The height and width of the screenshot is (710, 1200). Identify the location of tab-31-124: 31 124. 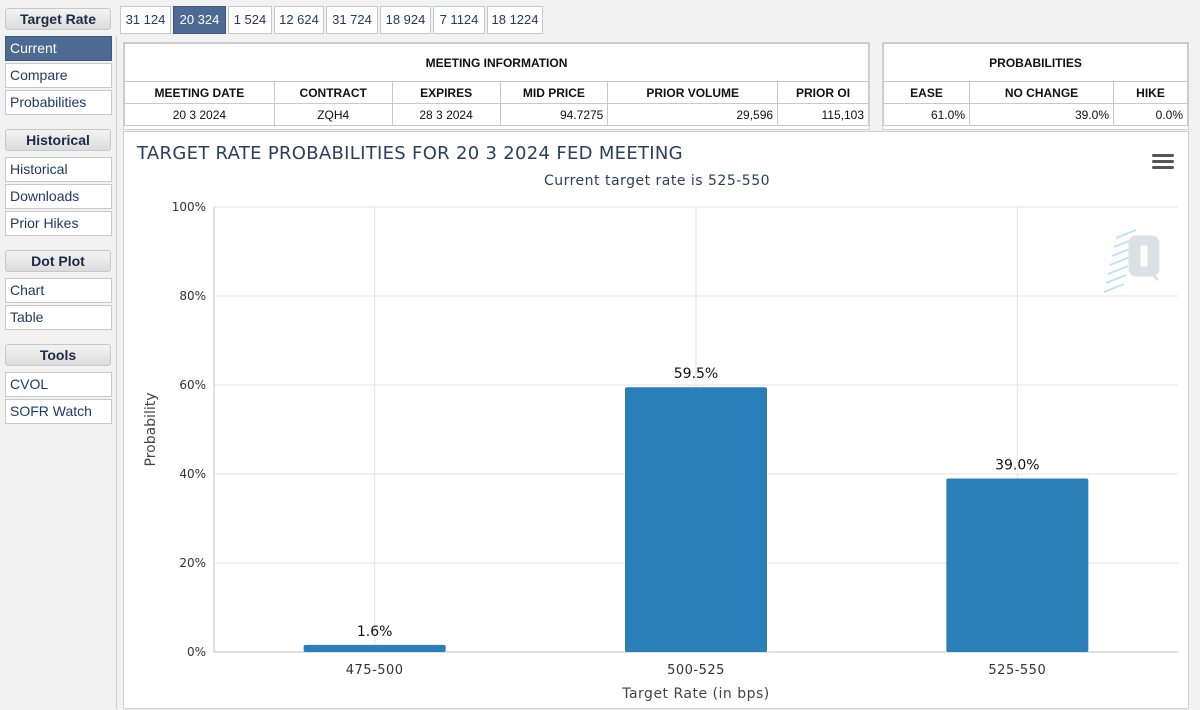
(145, 20).